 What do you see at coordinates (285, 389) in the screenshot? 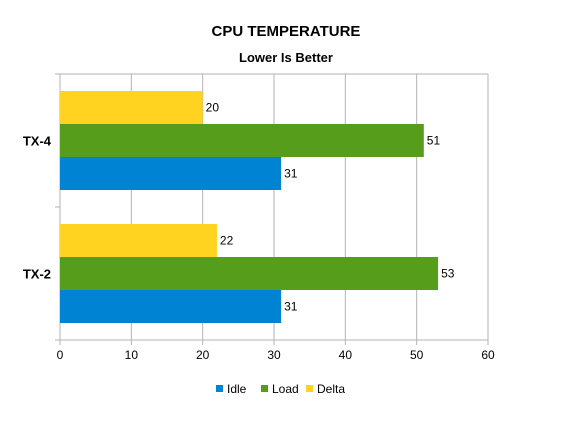
I see `legend-label-load: Load` at bounding box center [285, 389].